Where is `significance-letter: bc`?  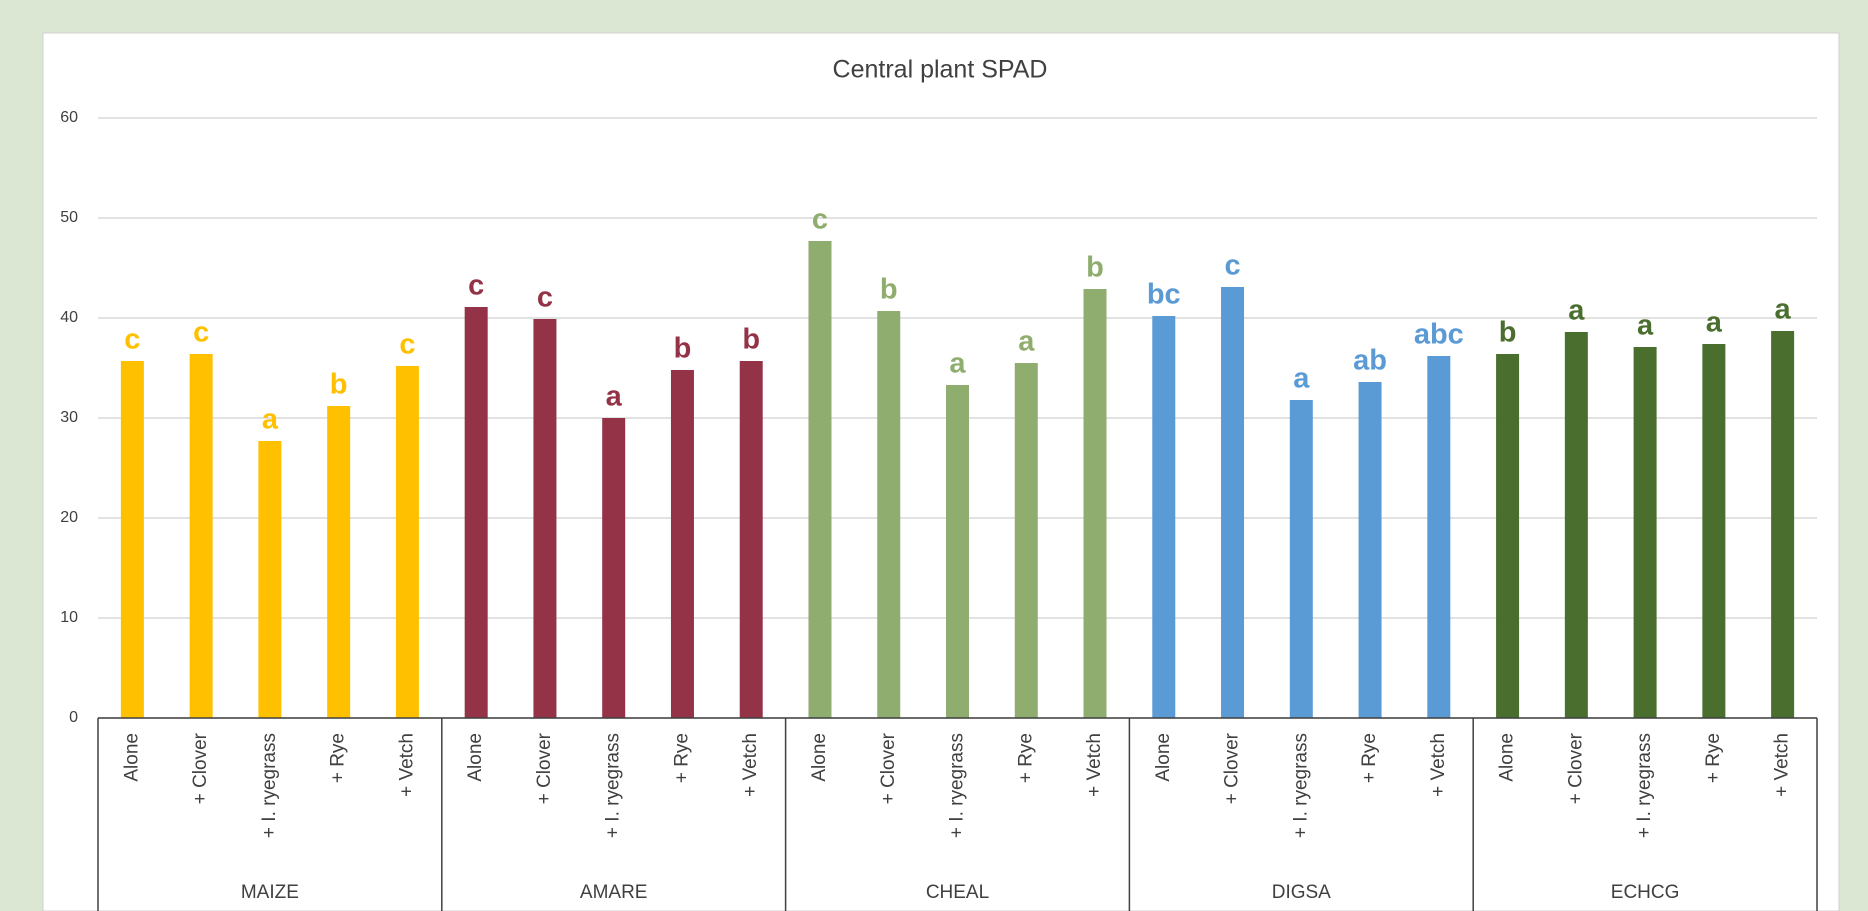 significance-letter: bc is located at coordinates (1164, 295).